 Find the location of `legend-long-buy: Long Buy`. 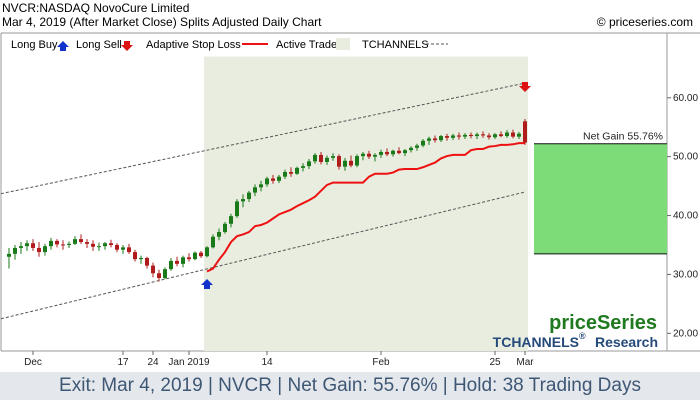

legend-long-buy: Long Buy is located at coordinates (34, 45).